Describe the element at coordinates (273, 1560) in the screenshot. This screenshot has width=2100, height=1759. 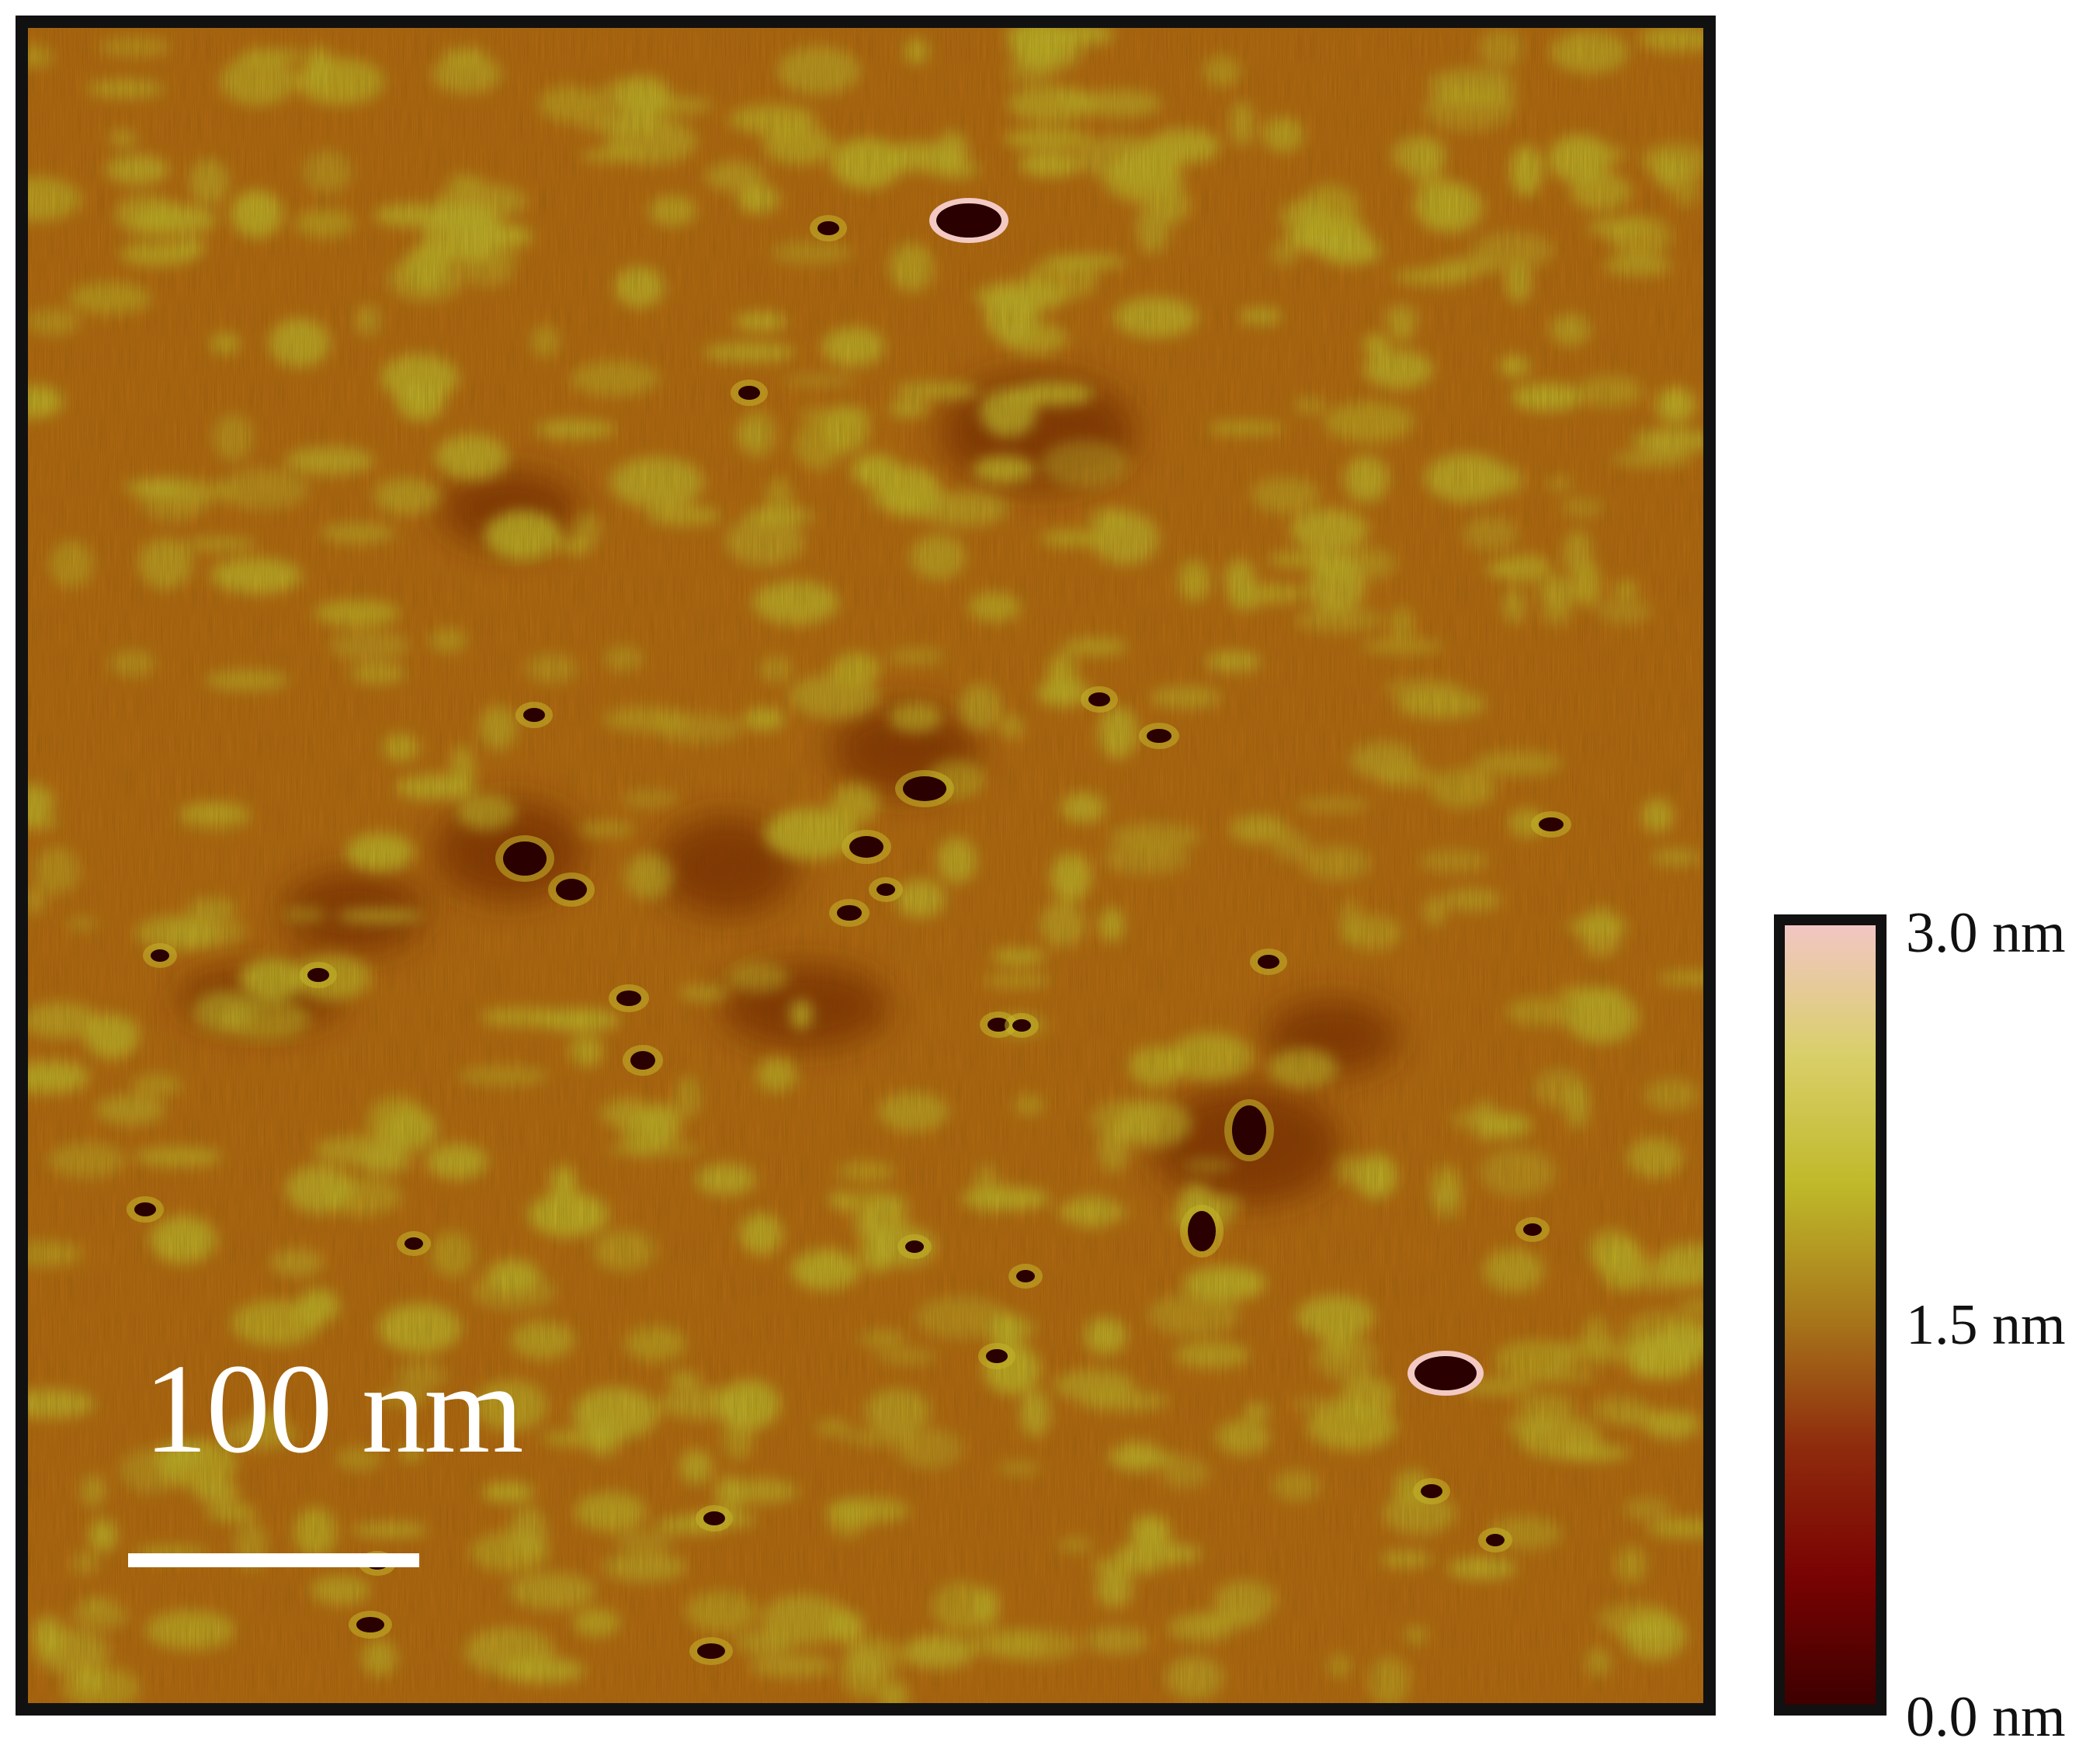
I see `scale-bar` at that location.